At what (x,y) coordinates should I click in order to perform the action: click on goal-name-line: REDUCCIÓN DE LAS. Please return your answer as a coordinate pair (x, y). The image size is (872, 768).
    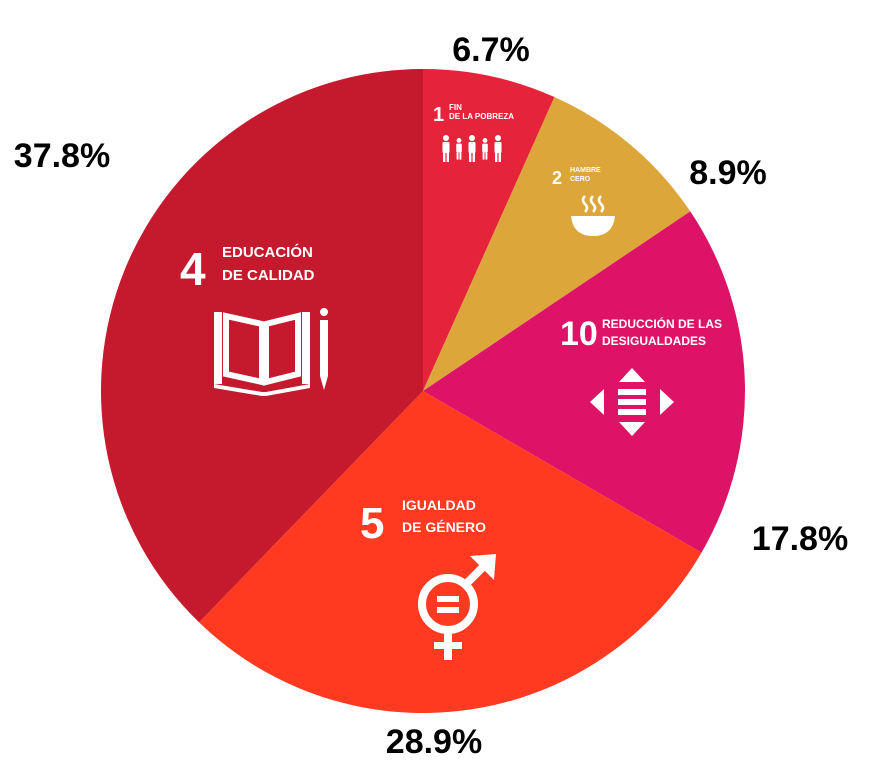
    Looking at the image, I should click on (662, 323).